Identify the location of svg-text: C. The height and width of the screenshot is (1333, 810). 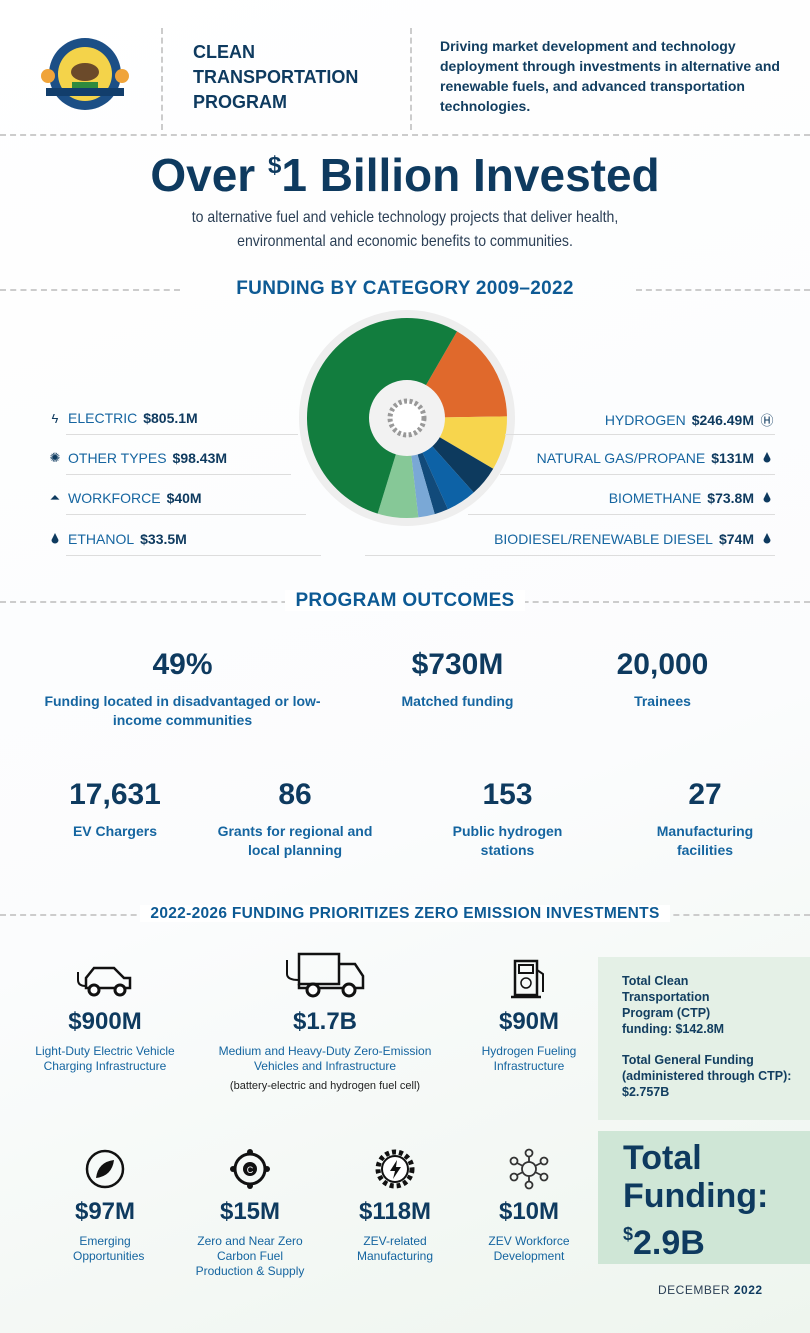
(250, 1170).